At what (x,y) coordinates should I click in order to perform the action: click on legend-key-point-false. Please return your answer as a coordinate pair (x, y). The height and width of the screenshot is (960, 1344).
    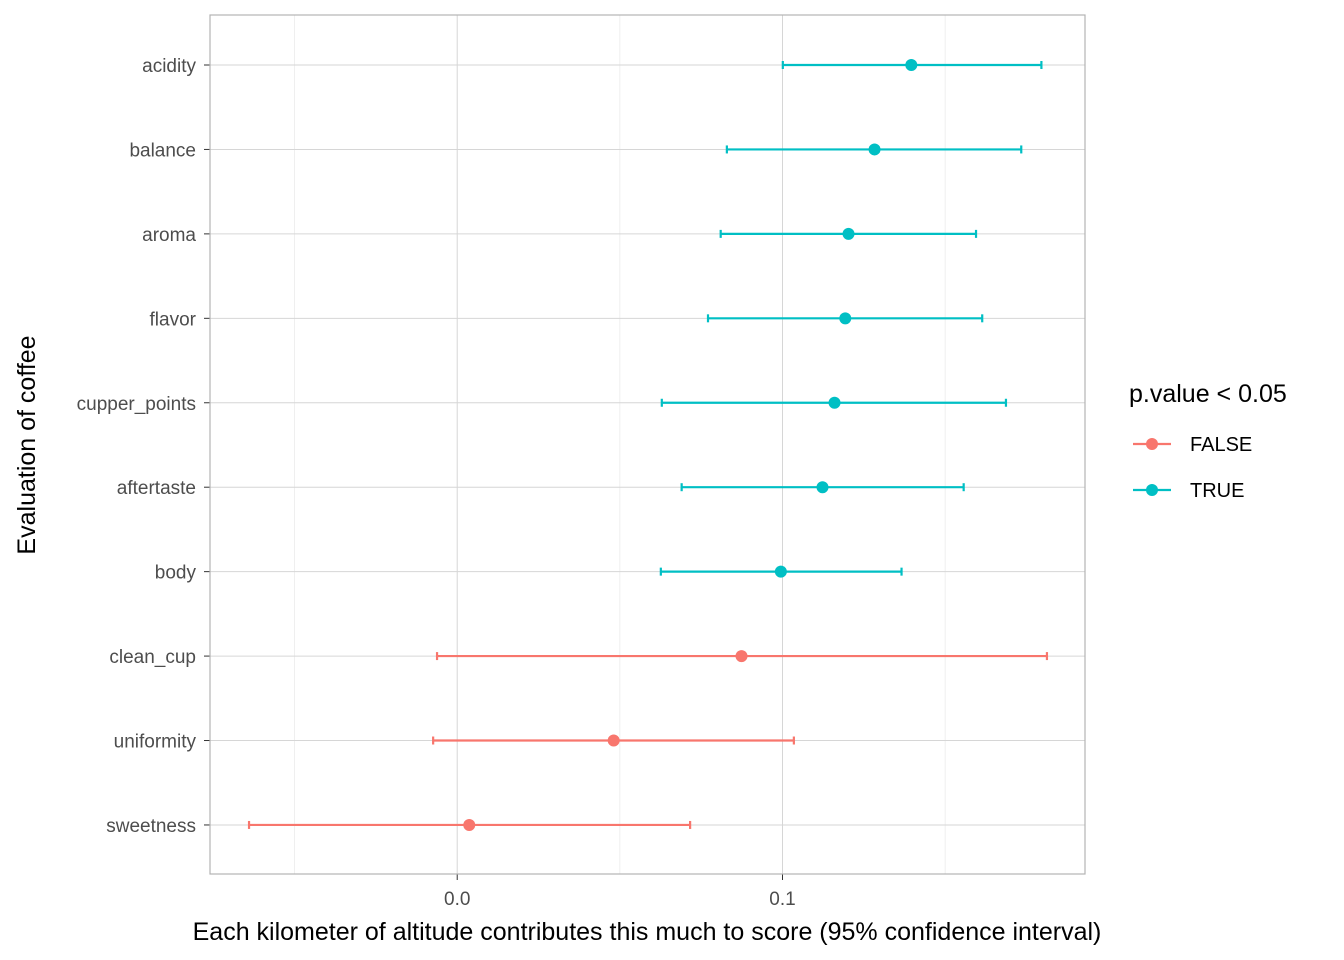
    Looking at the image, I should click on (1152, 444).